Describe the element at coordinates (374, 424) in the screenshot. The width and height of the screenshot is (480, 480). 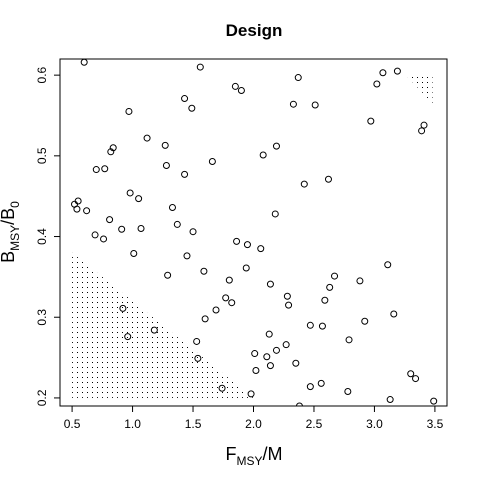
I see `x-tick-label: 3.0` at that location.